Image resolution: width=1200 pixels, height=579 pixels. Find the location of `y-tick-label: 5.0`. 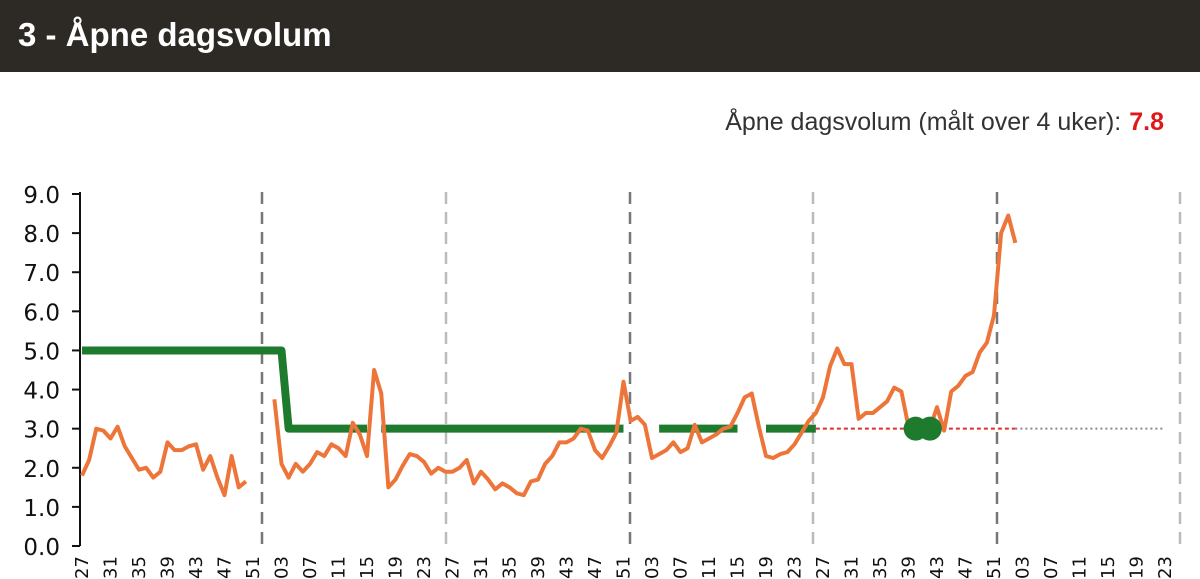

y-tick-label: 5.0 is located at coordinates (41, 352).